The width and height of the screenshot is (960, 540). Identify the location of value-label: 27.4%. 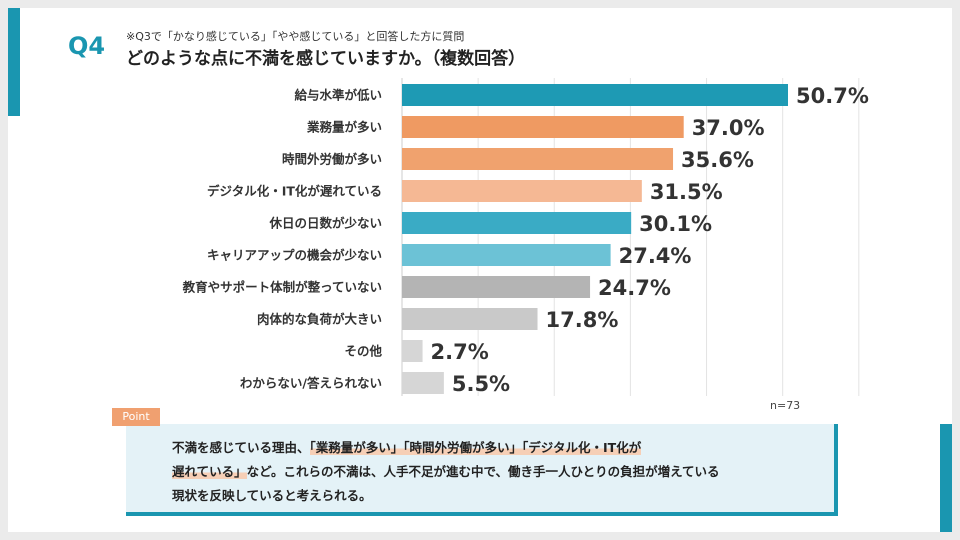
(655, 256).